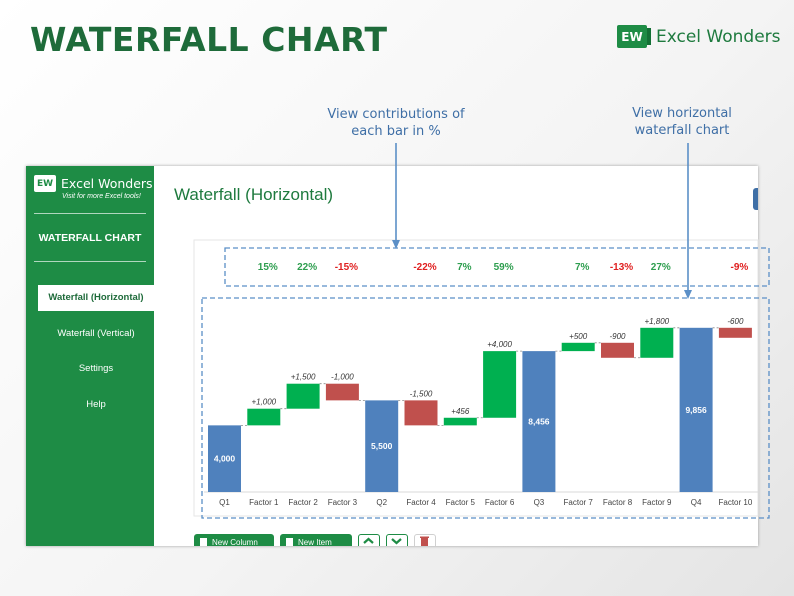 Image resolution: width=794 pixels, height=596 pixels. What do you see at coordinates (209, 39) in the screenshot?
I see `page-title: WATERFALL CHART` at bounding box center [209, 39].